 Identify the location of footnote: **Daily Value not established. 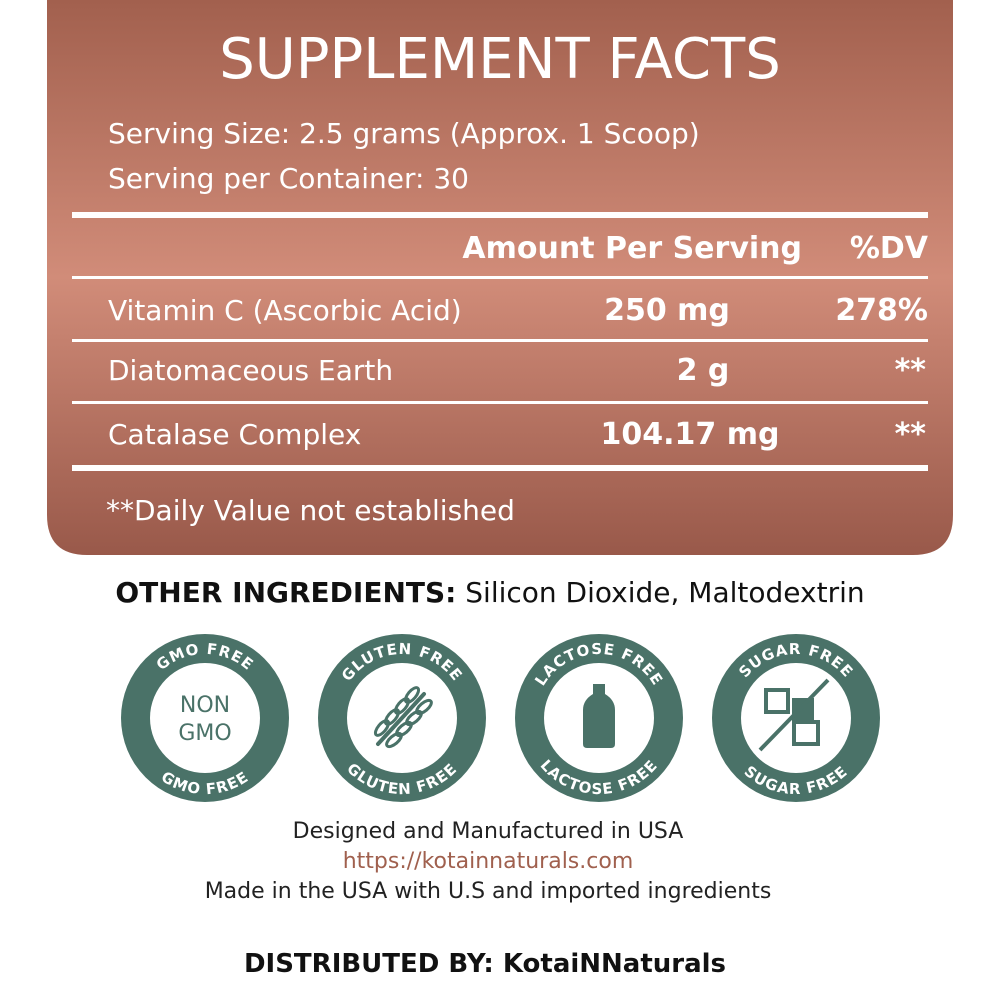
(310, 510).